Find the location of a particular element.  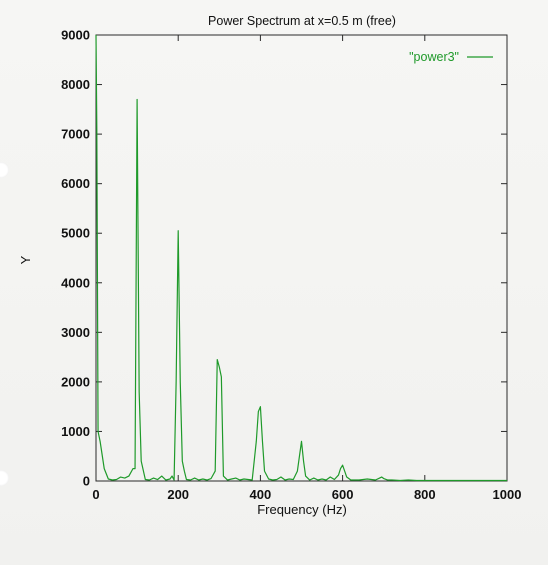

legend-label: "power3" is located at coordinates (434, 57).